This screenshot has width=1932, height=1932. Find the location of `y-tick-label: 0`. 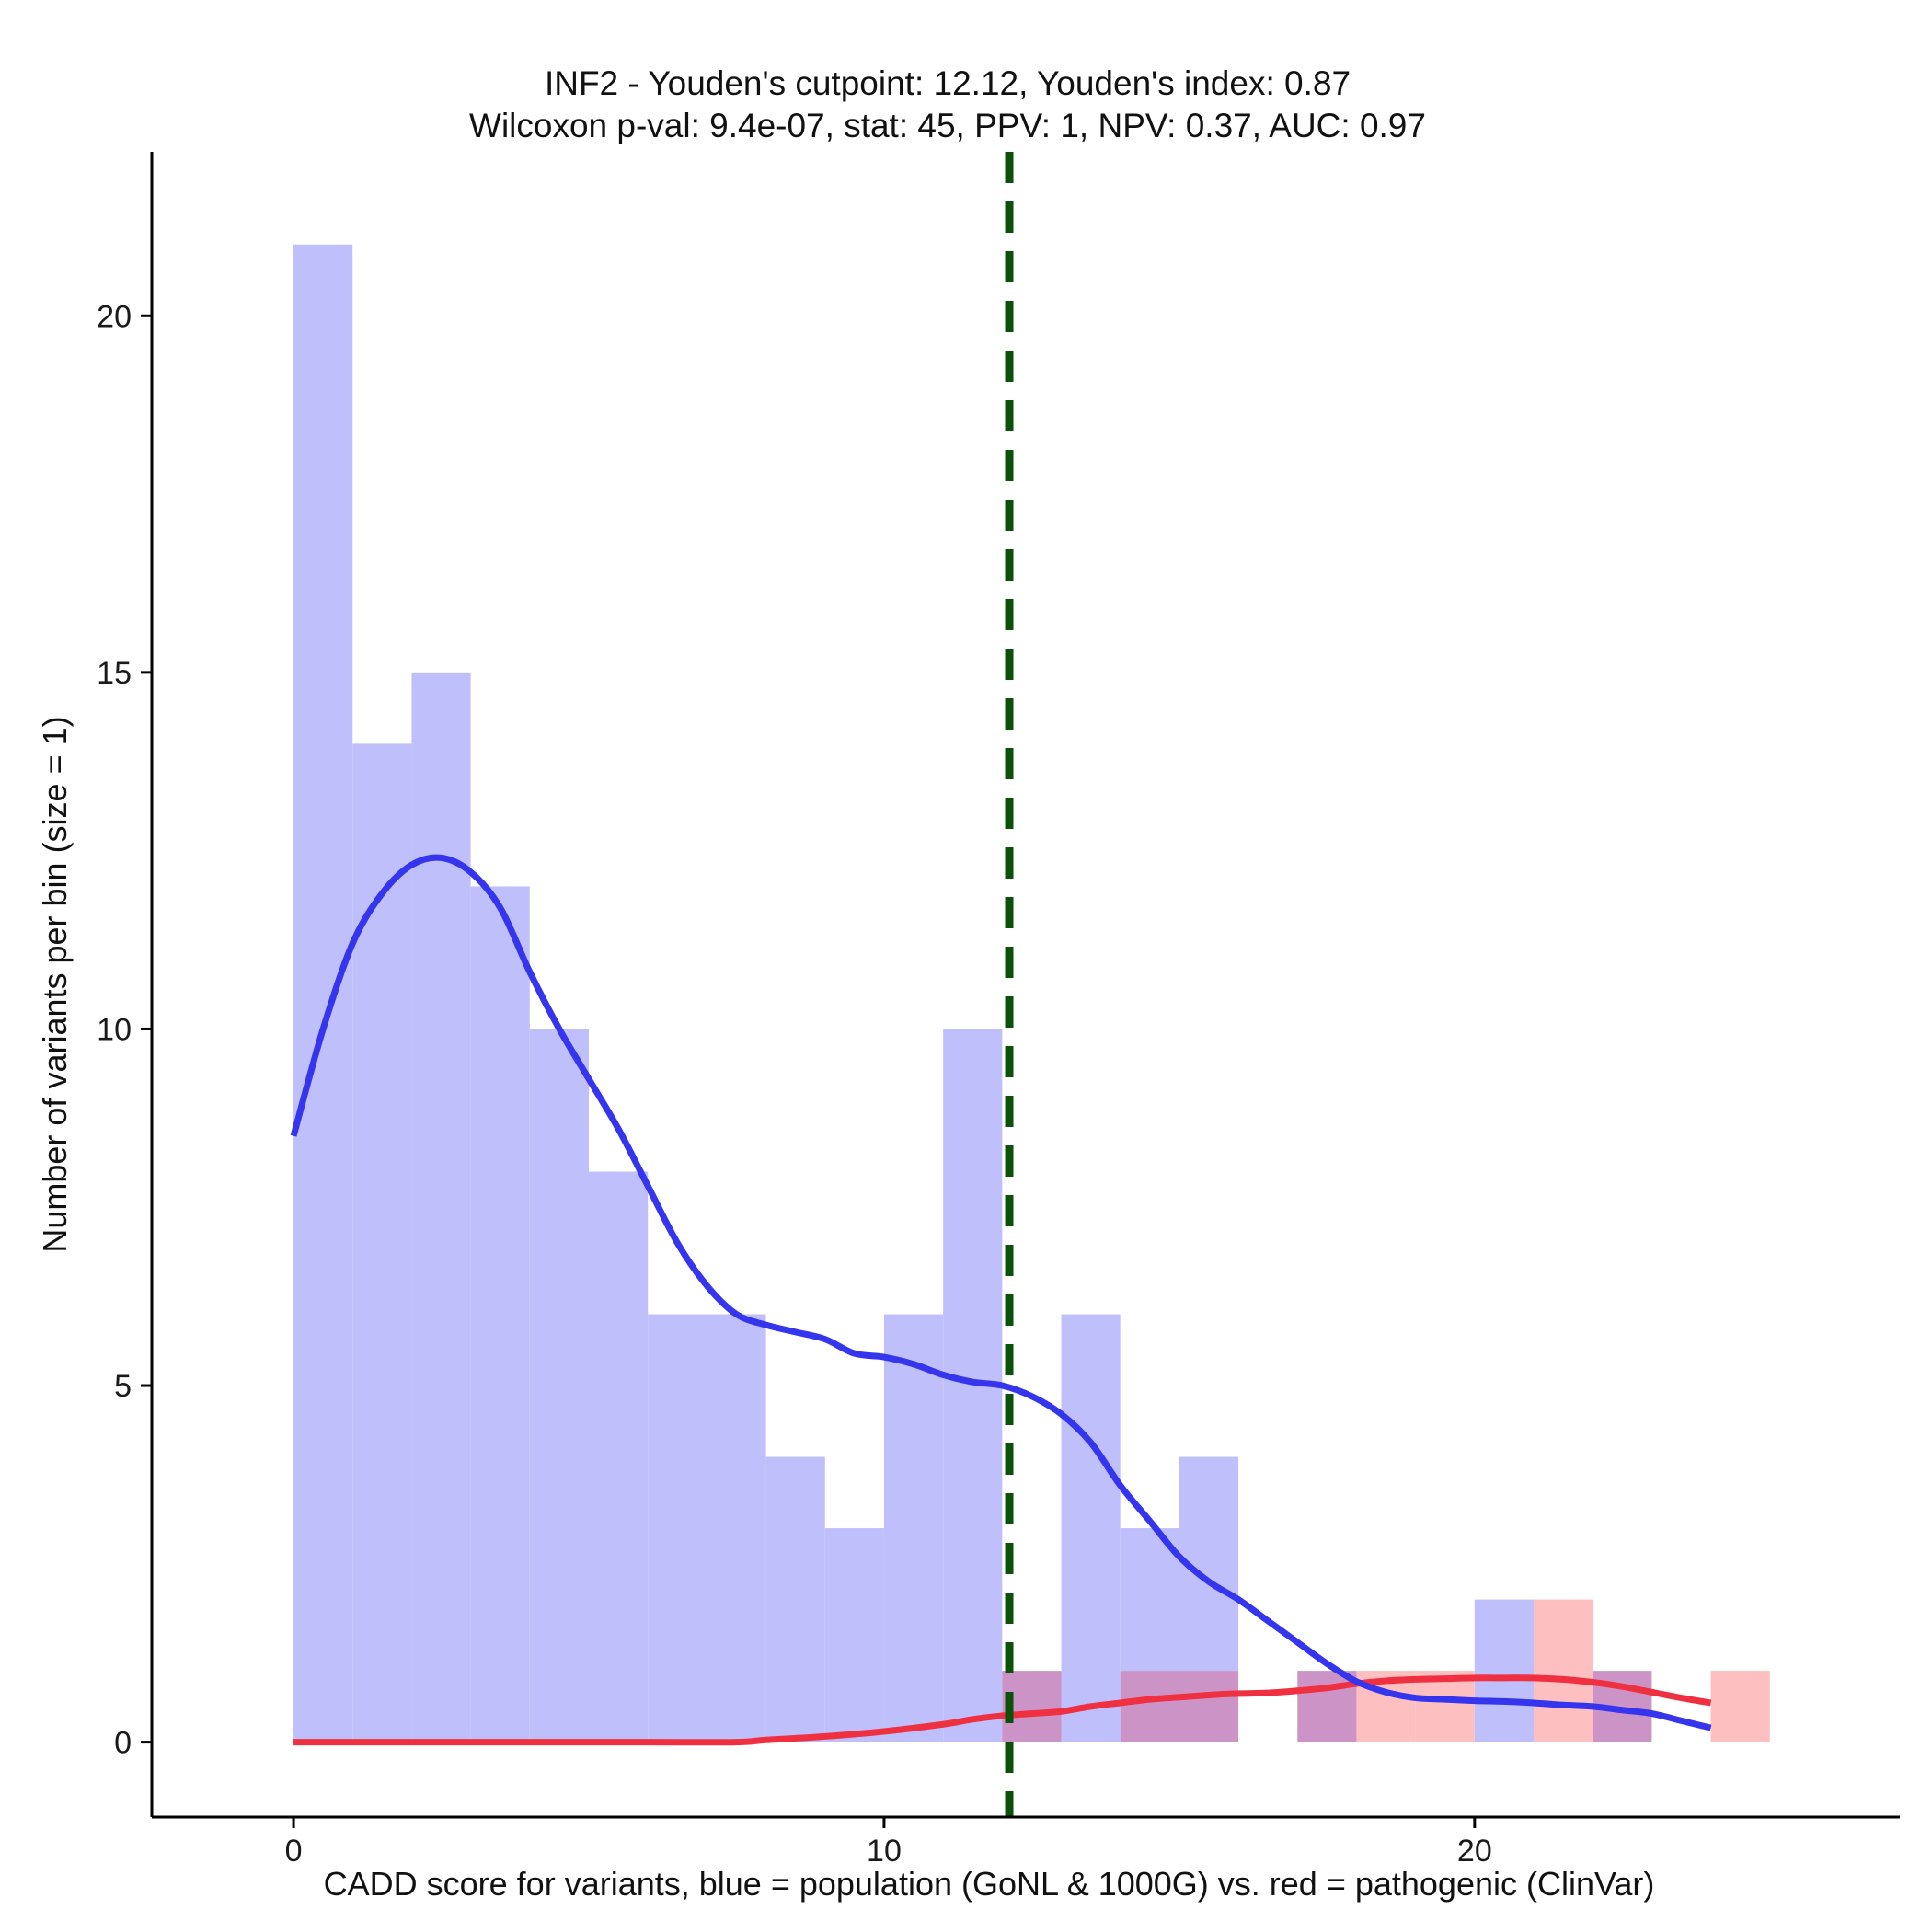

y-tick-label: 0 is located at coordinates (123, 1743).